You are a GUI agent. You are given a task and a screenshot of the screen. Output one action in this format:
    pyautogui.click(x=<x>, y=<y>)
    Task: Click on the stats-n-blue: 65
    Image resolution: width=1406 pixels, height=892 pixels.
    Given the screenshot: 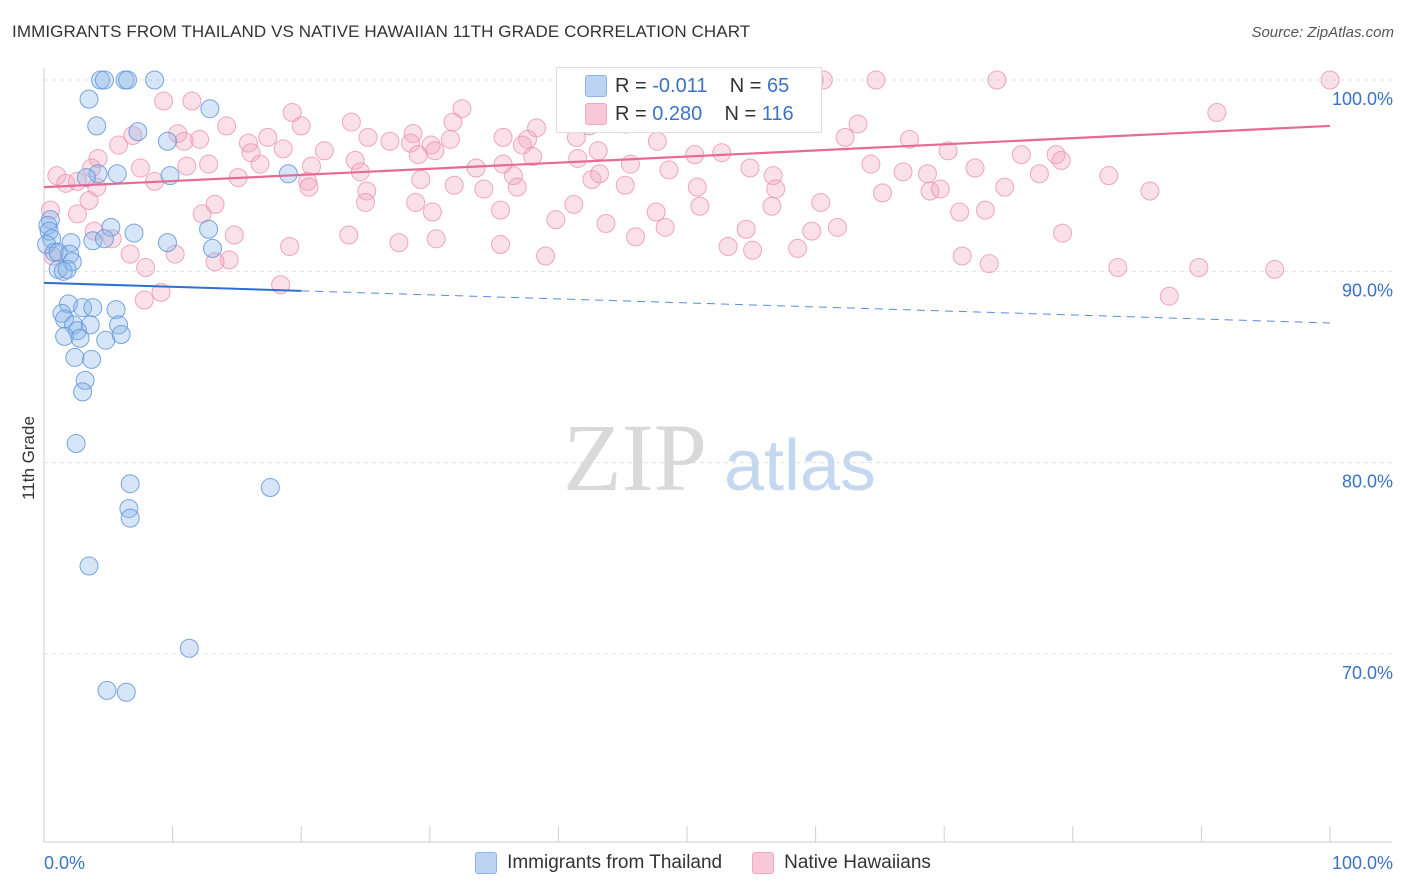 What is the action you would take?
    pyautogui.click(x=778, y=85)
    